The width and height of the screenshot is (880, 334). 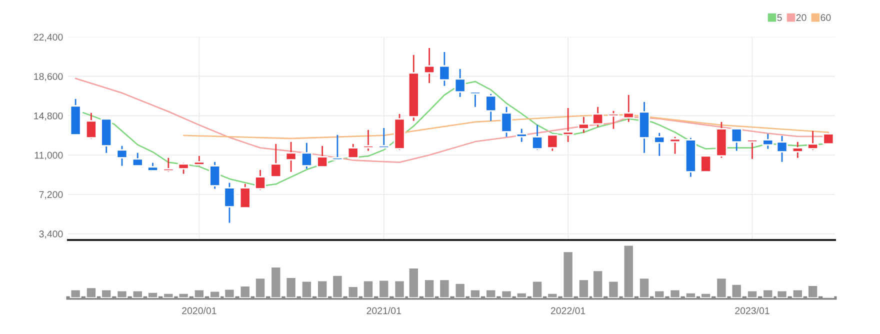 What do you see at coordinates (752, 310) in the screenshot?
I see `x-tick-label: 2023/01` at bounding box center [752, 310].